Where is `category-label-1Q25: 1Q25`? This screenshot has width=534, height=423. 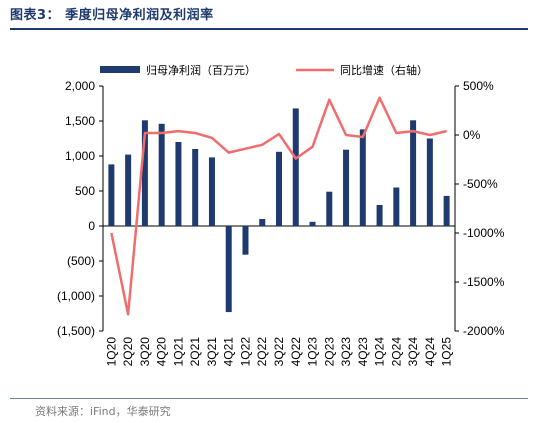 category-label-1Q25: 1Q25 is located at coordinates (447, 352).